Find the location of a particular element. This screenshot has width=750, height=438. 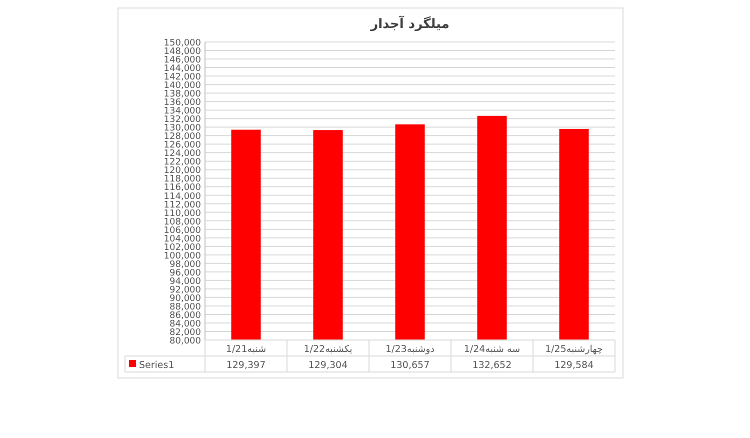

y-tick-label: 106,000 is located at coordinates (183, 231).